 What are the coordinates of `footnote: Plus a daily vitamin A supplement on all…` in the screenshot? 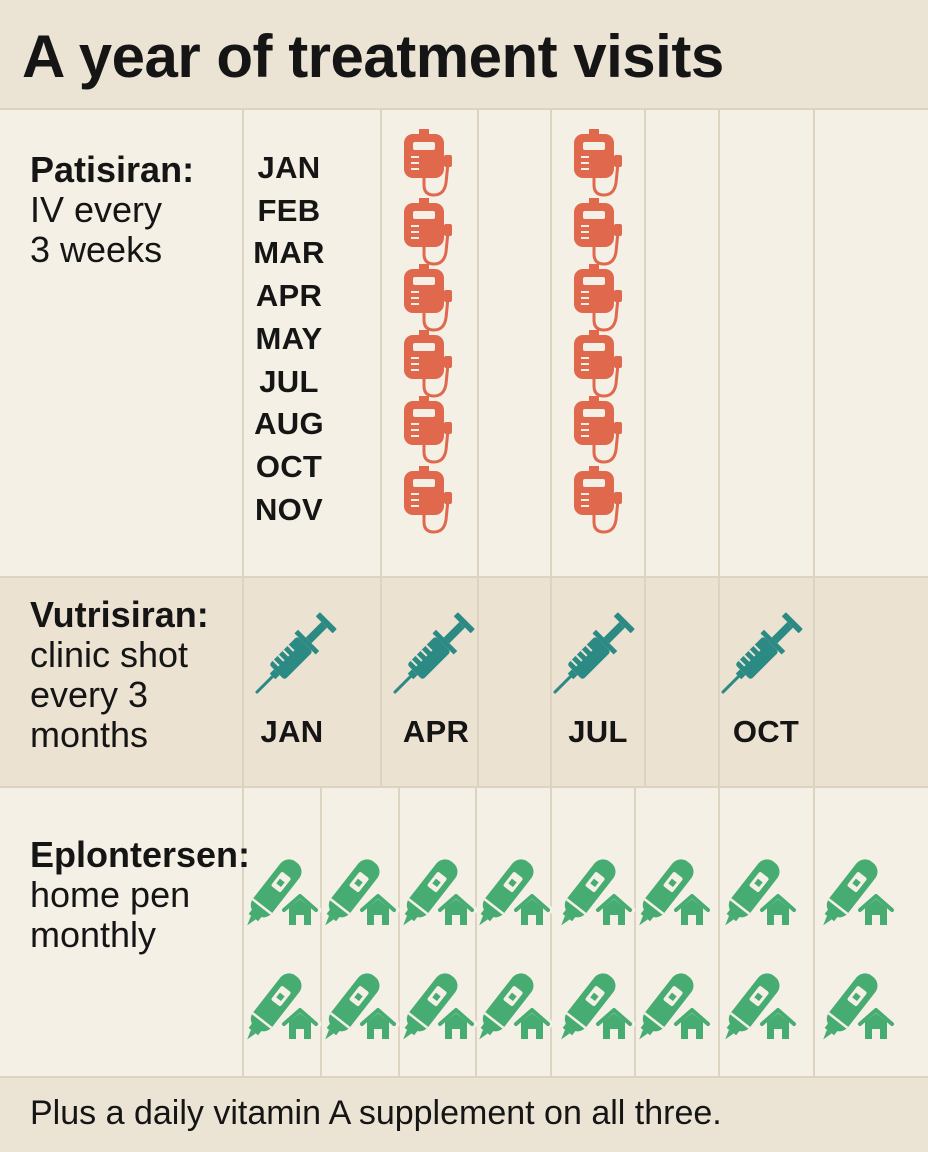 It's located at (376, 1113).